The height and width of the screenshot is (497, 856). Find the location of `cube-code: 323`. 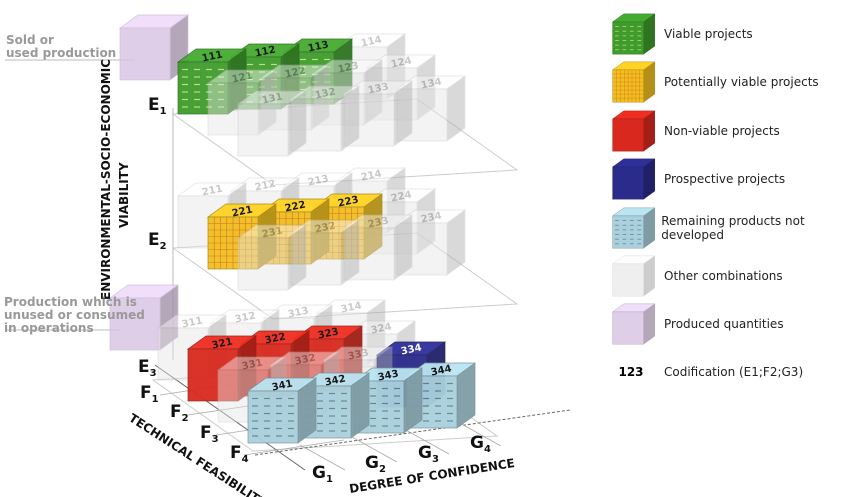

cube-code: 323 is located at coordinates (328, 333).